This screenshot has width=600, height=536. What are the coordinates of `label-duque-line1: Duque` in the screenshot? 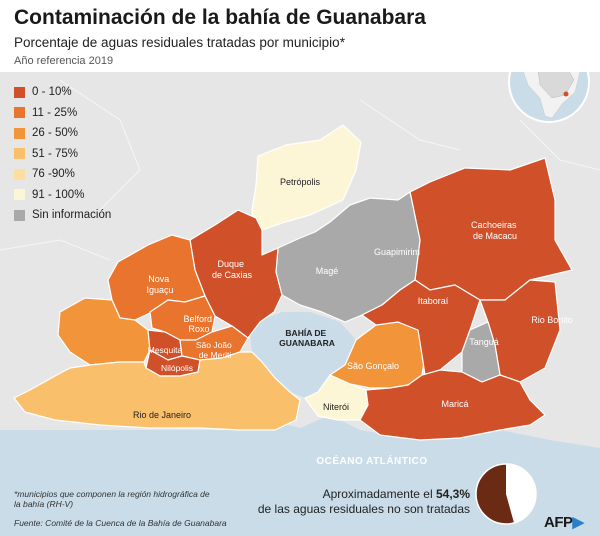 It's located at (230, 264).